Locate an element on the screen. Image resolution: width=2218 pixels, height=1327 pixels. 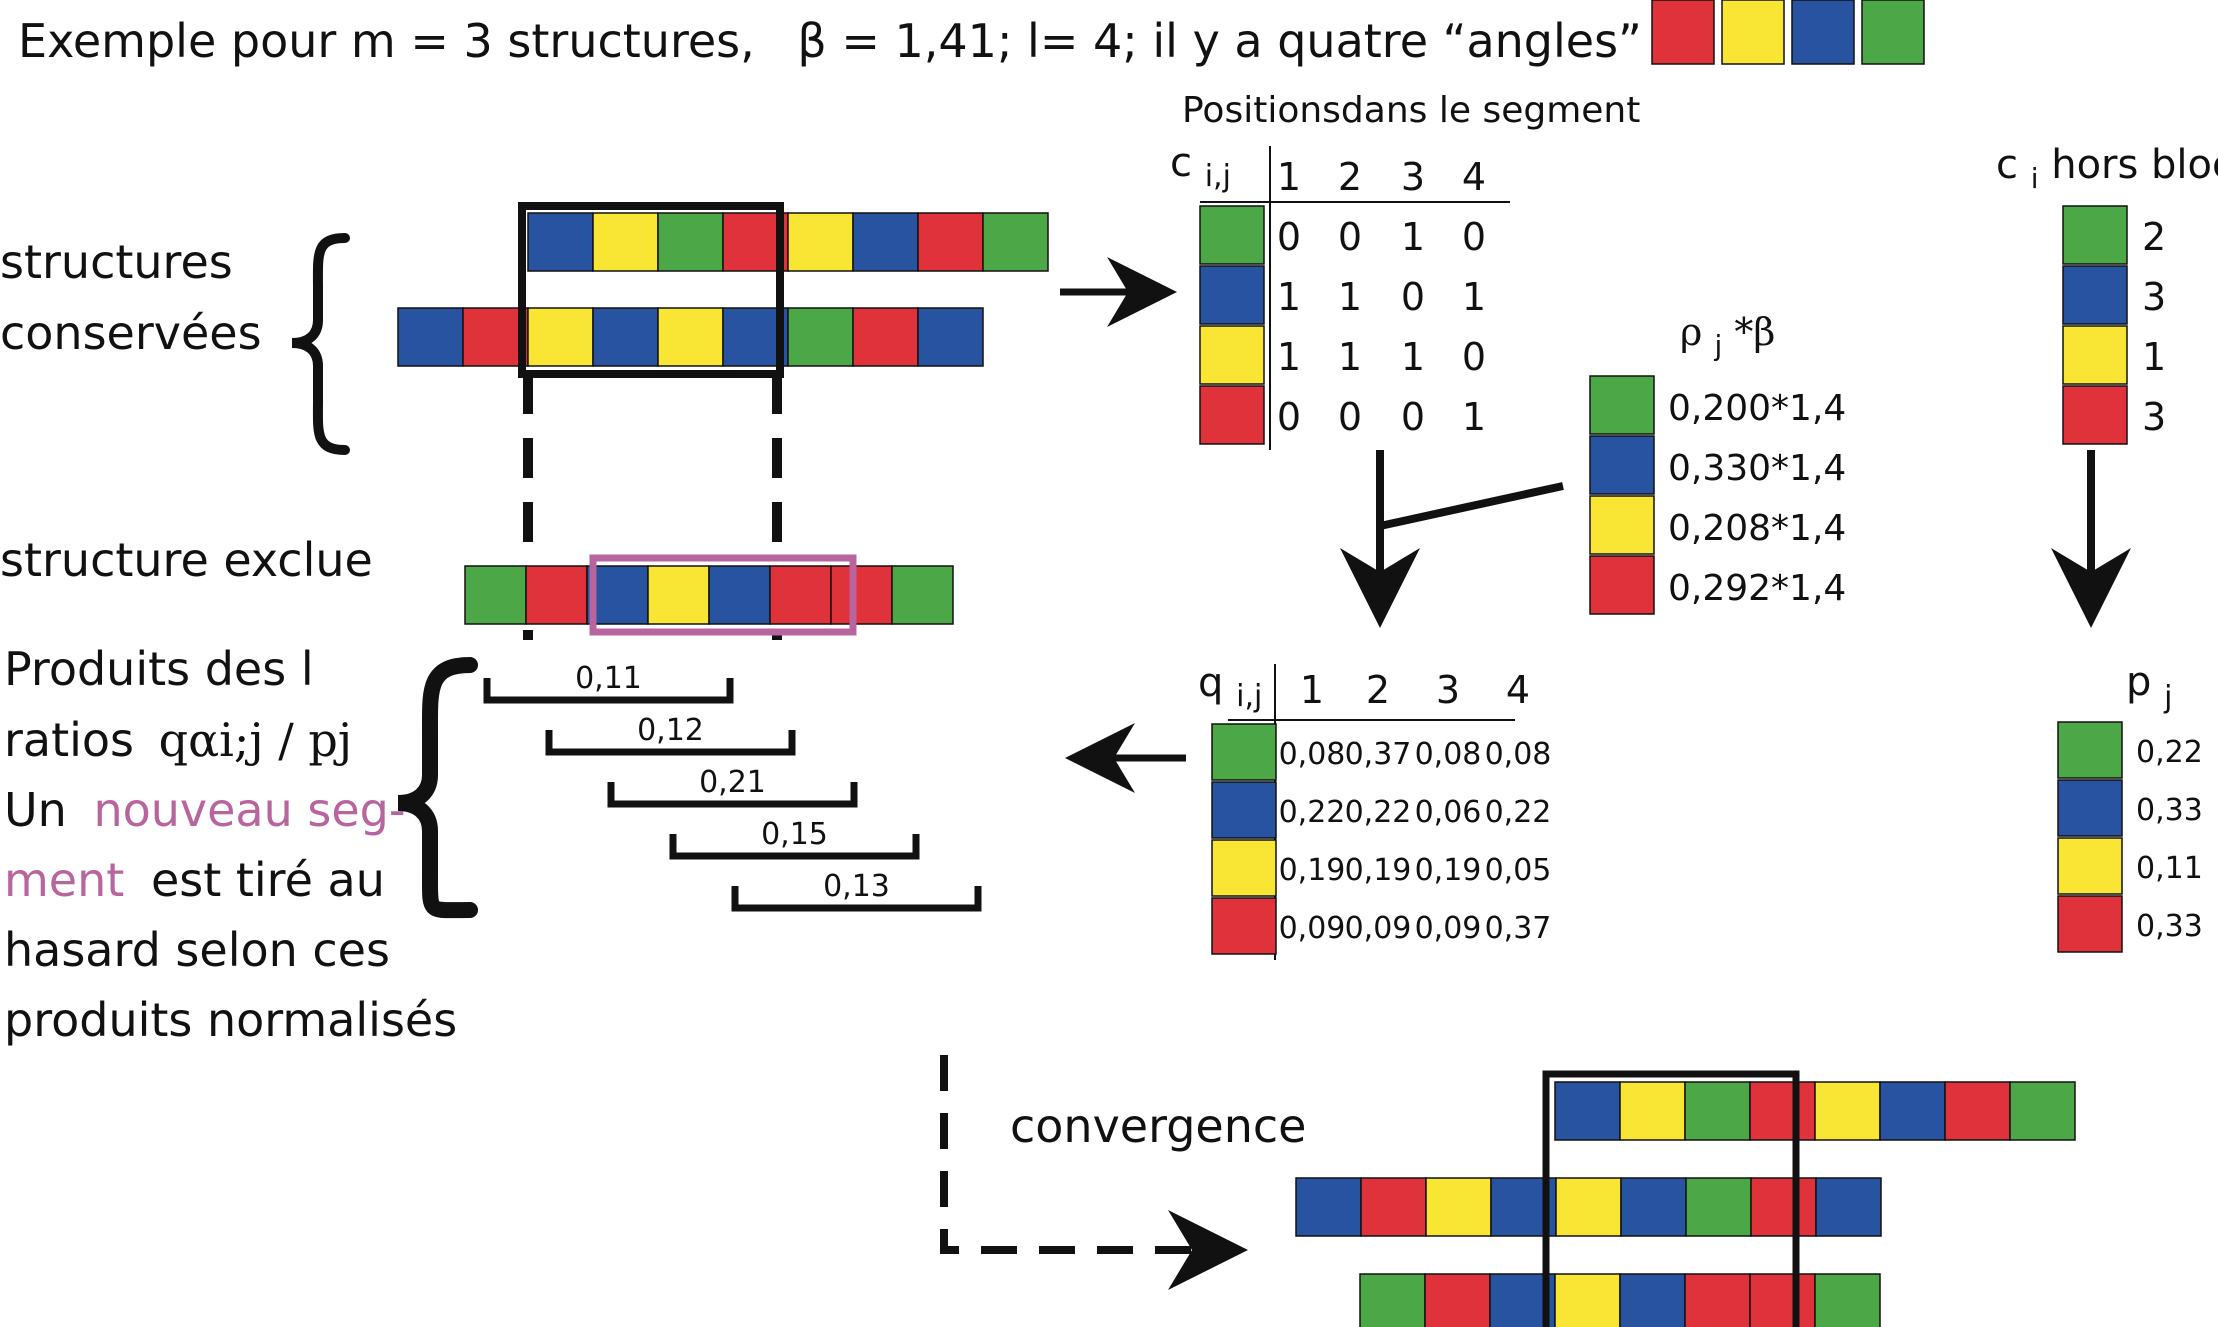
c-table-row-swatch-yellow is located at coordinates (1232, 355).